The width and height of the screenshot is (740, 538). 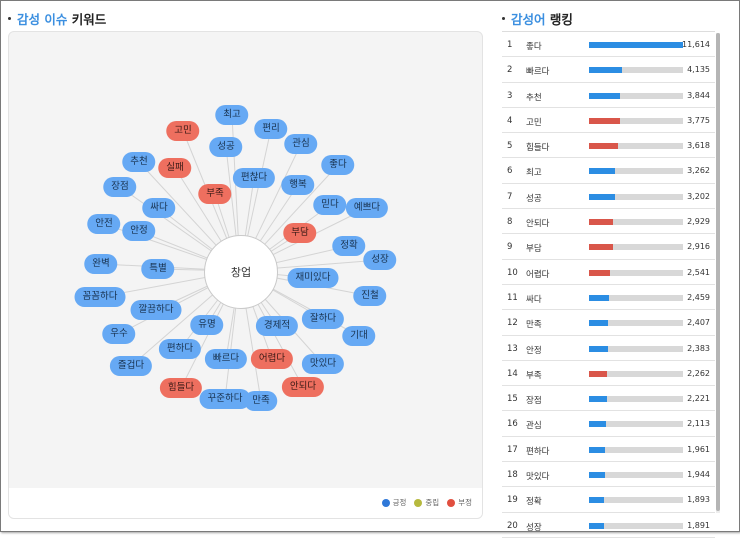 What do you see at coordinates (313, 278) in the screenshot?
I see `keyword-node-pos: 재미있다` at bounding box center [313, 278].